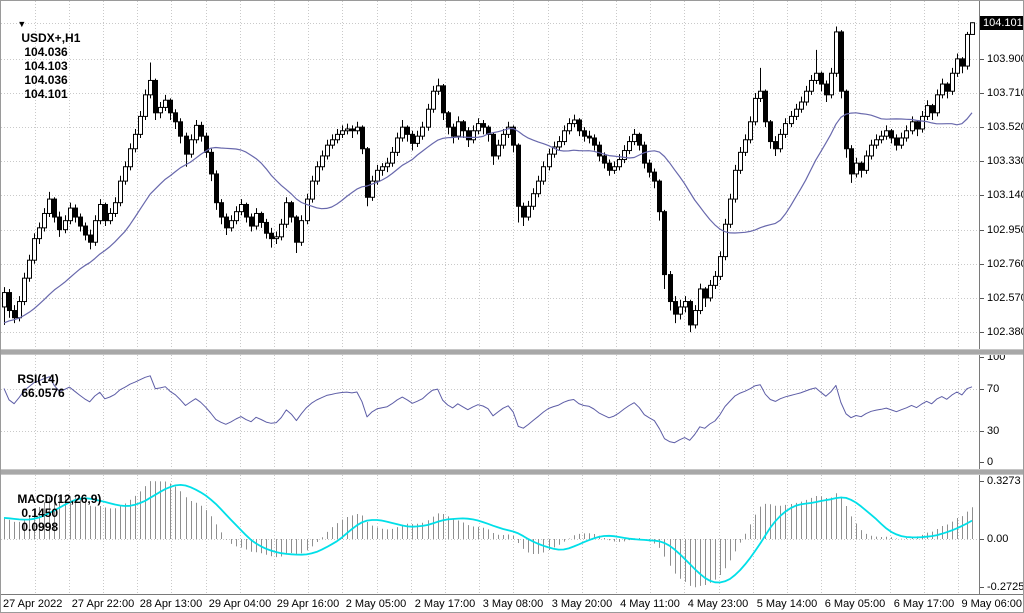  Describe the element at coordinates (1005, 298) in the screenshot. I see `price-tick-label: 102.570` at that location.